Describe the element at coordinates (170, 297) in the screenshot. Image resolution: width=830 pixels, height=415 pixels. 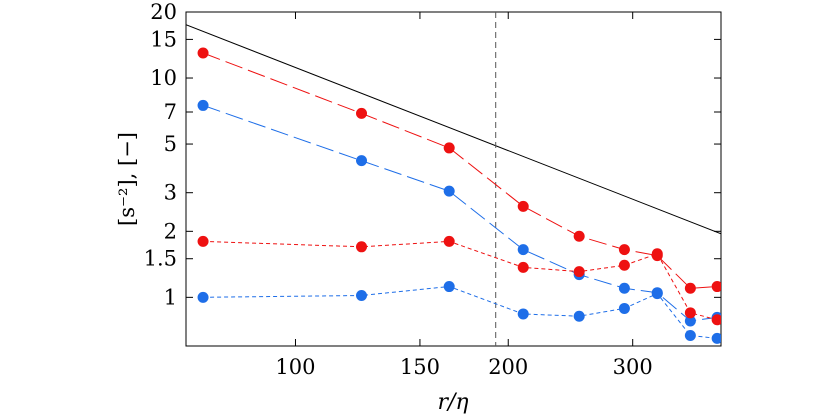
I see `y-tick-label: 1` at that location.